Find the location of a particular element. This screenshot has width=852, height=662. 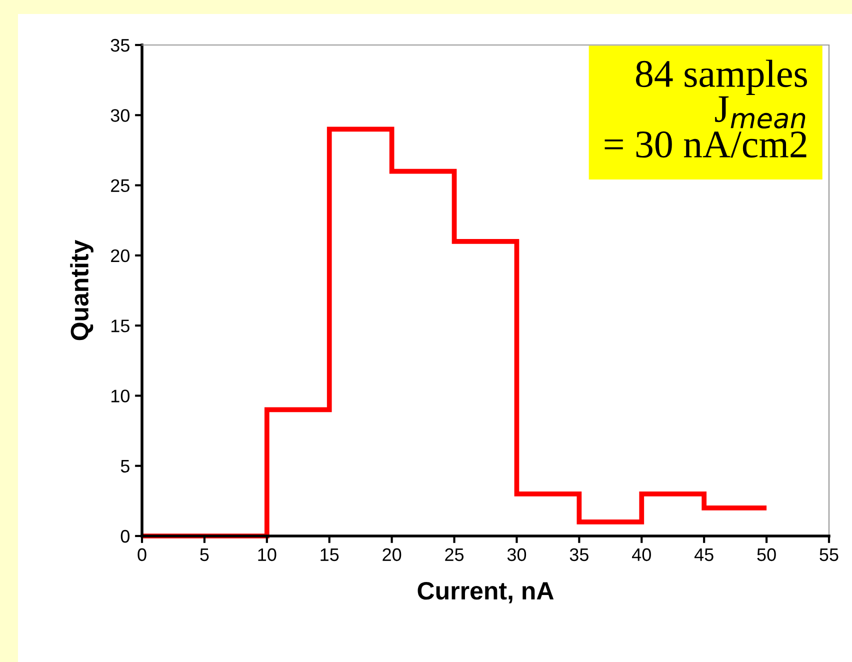

y-tick-label: 35 is located at coordinates (120, 45).